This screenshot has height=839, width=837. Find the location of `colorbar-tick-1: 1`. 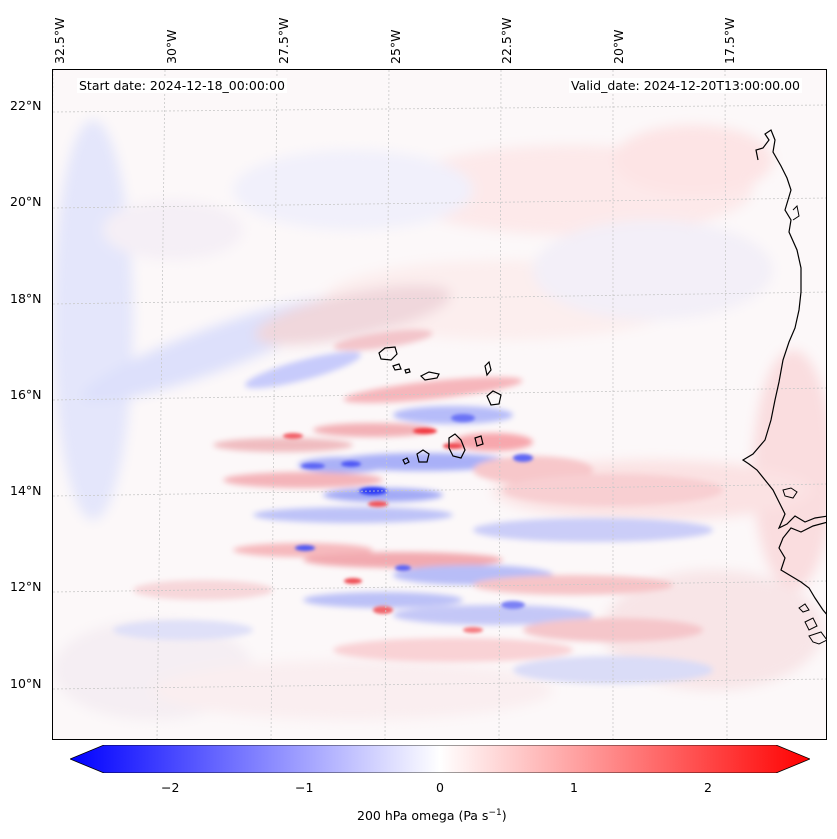

colorbar-tick-1: 1 is located at coordinates (574, 787).